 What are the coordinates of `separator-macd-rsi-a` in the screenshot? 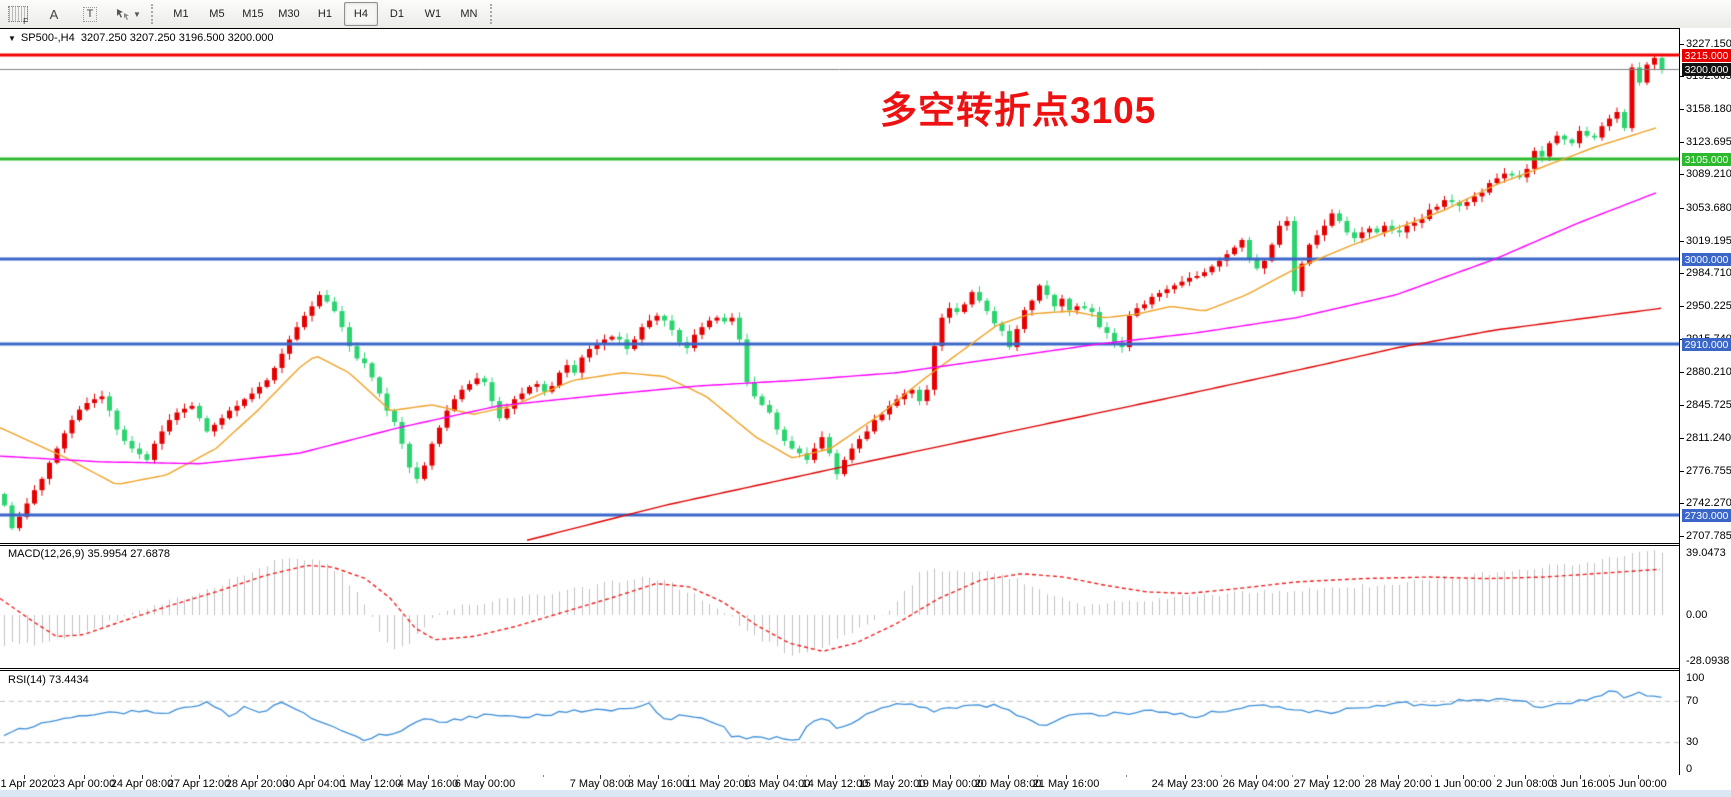 It's located at (865, 668).